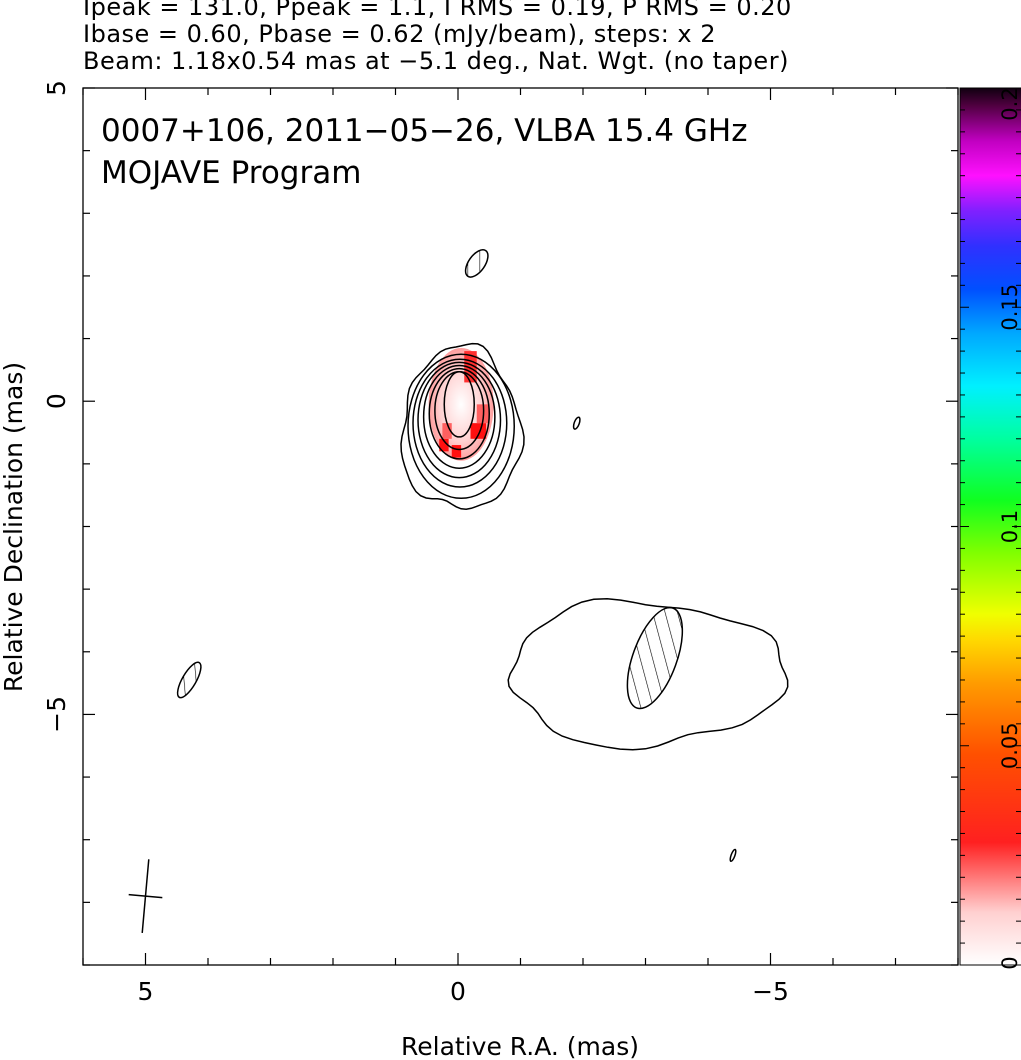  What do you see at coordinates (1009, 307) in the screenshot?
I see `colorbar-tick-label: 0.15` at bounding box center [1009, 307].